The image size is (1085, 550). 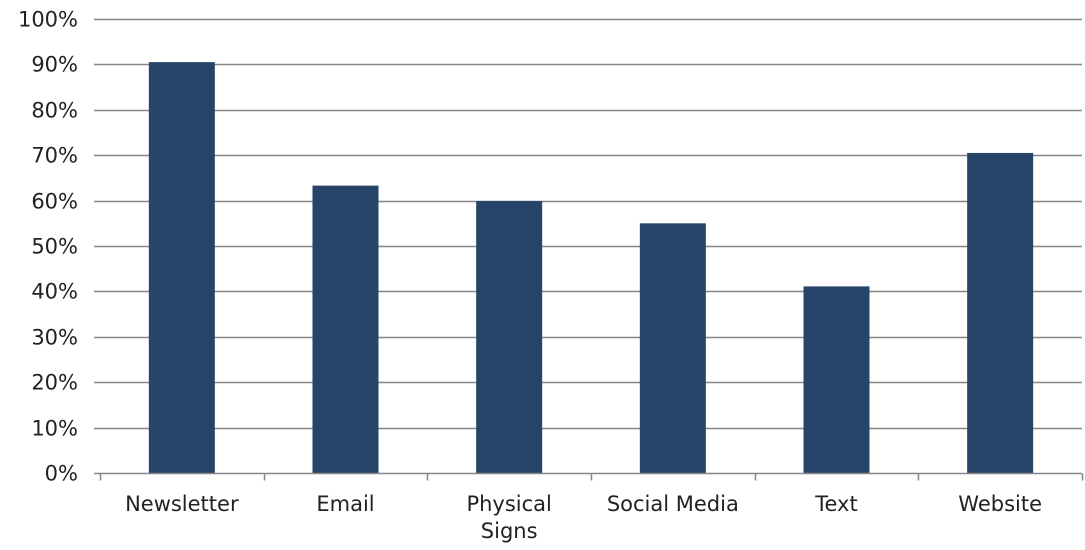 I want to click on x-category-label: Email, so click(x=345, y=504).